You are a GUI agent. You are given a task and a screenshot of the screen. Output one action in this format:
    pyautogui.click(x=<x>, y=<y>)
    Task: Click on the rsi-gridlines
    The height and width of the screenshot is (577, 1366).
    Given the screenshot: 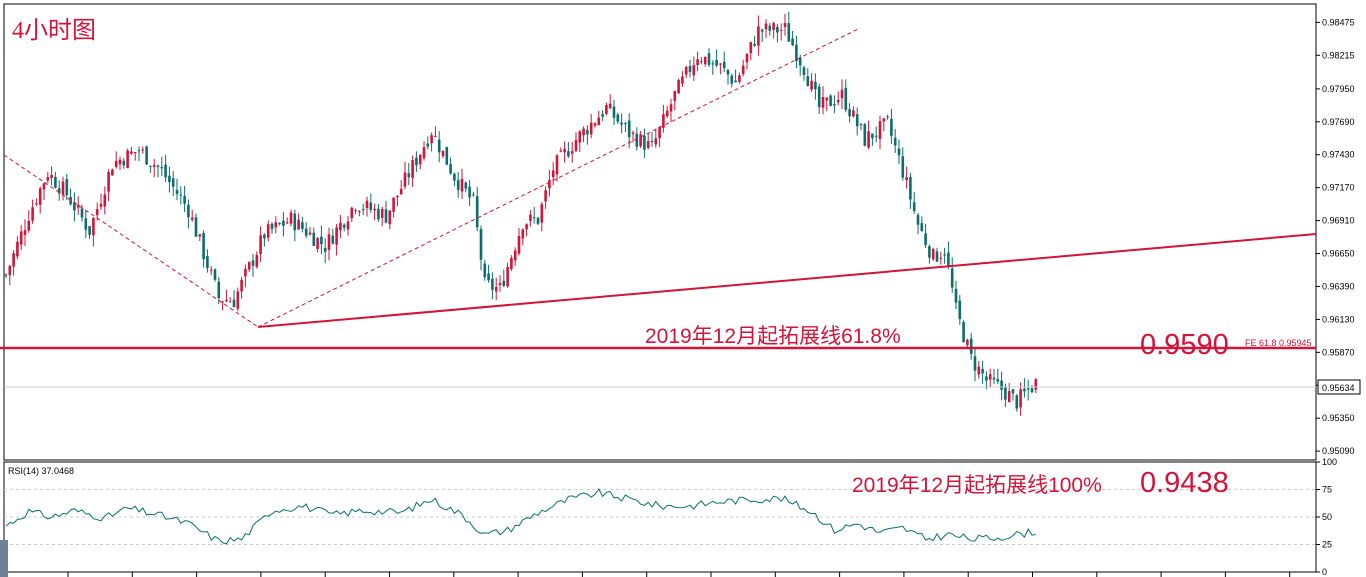 What is the action you would take?
    pyautogui.click(x=660, y=517)
    